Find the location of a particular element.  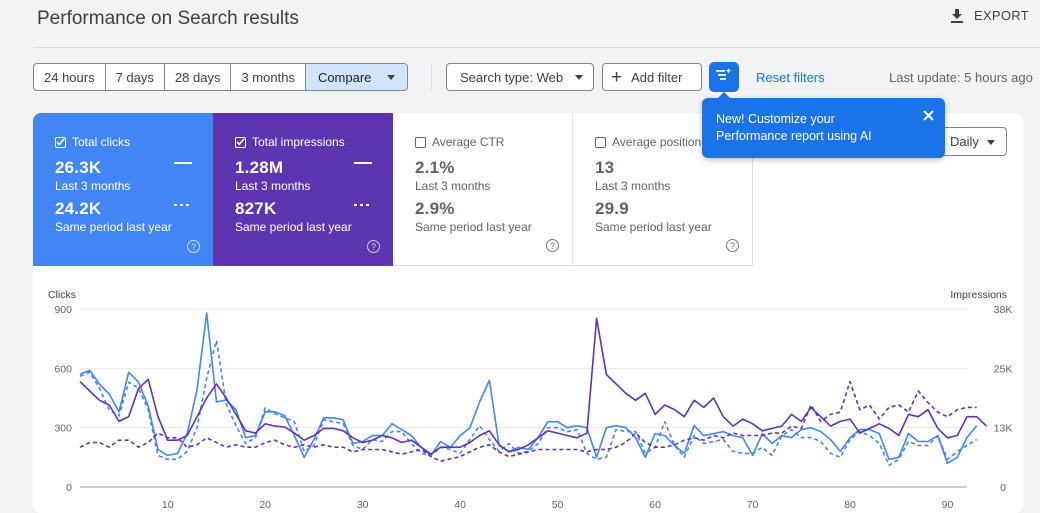

x-axis-tick-label: 70 is located at coordinates (753, 505).